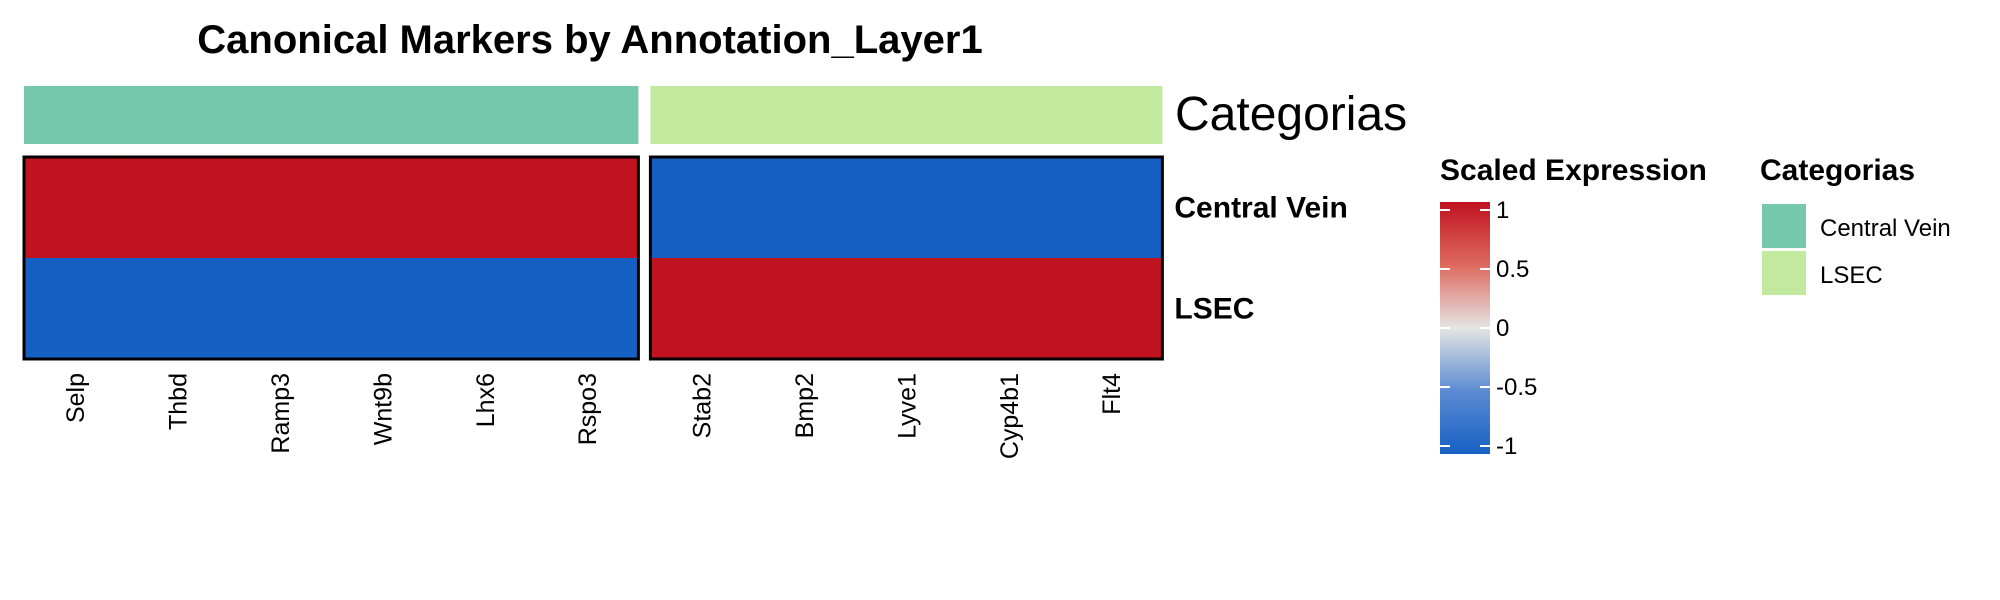 The image size is (2000, 600). Describe the element at coordinates (280, 208) in the screenshot. I see `cell-central-vein-ramp3` at that location.